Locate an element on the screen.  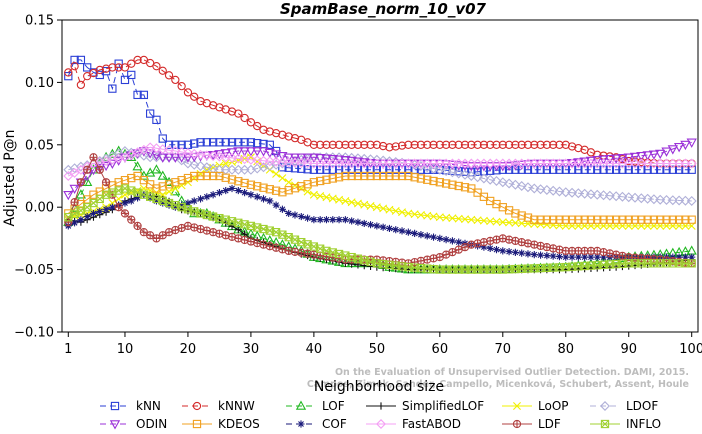
legend-label-simplifiedlof: SimplifiedLOF is located at coordinates (443, 406).